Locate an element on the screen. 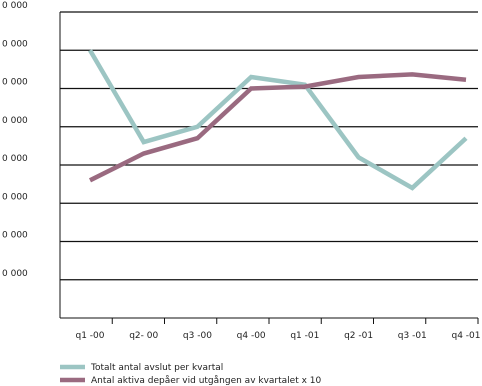  x-tick-label: q4 -01 is located at coordinates (466, 336).